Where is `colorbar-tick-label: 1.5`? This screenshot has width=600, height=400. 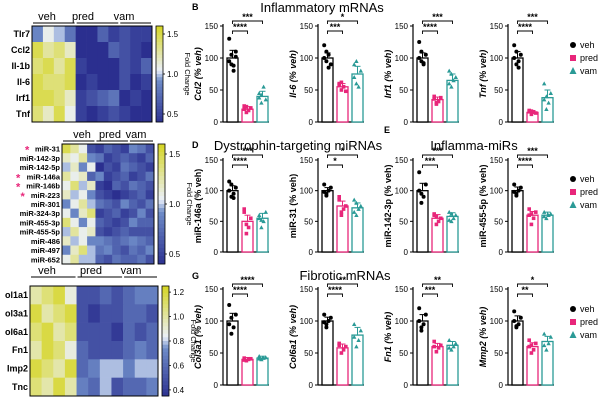
colorbar-tick-label: 1.5 is located at coordinates (175, 154).